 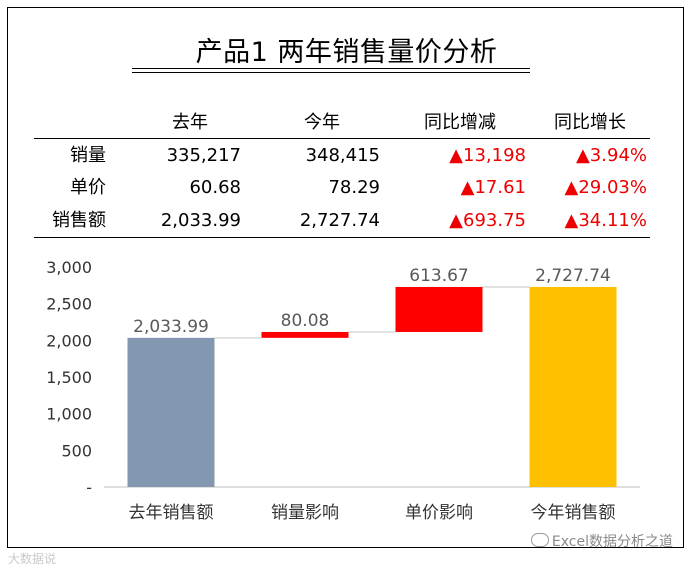 What do you see at coordinates (605, 187) in the screenshot?
I see `value-growth: ▲29.03%` at bounding box center [605, 187].